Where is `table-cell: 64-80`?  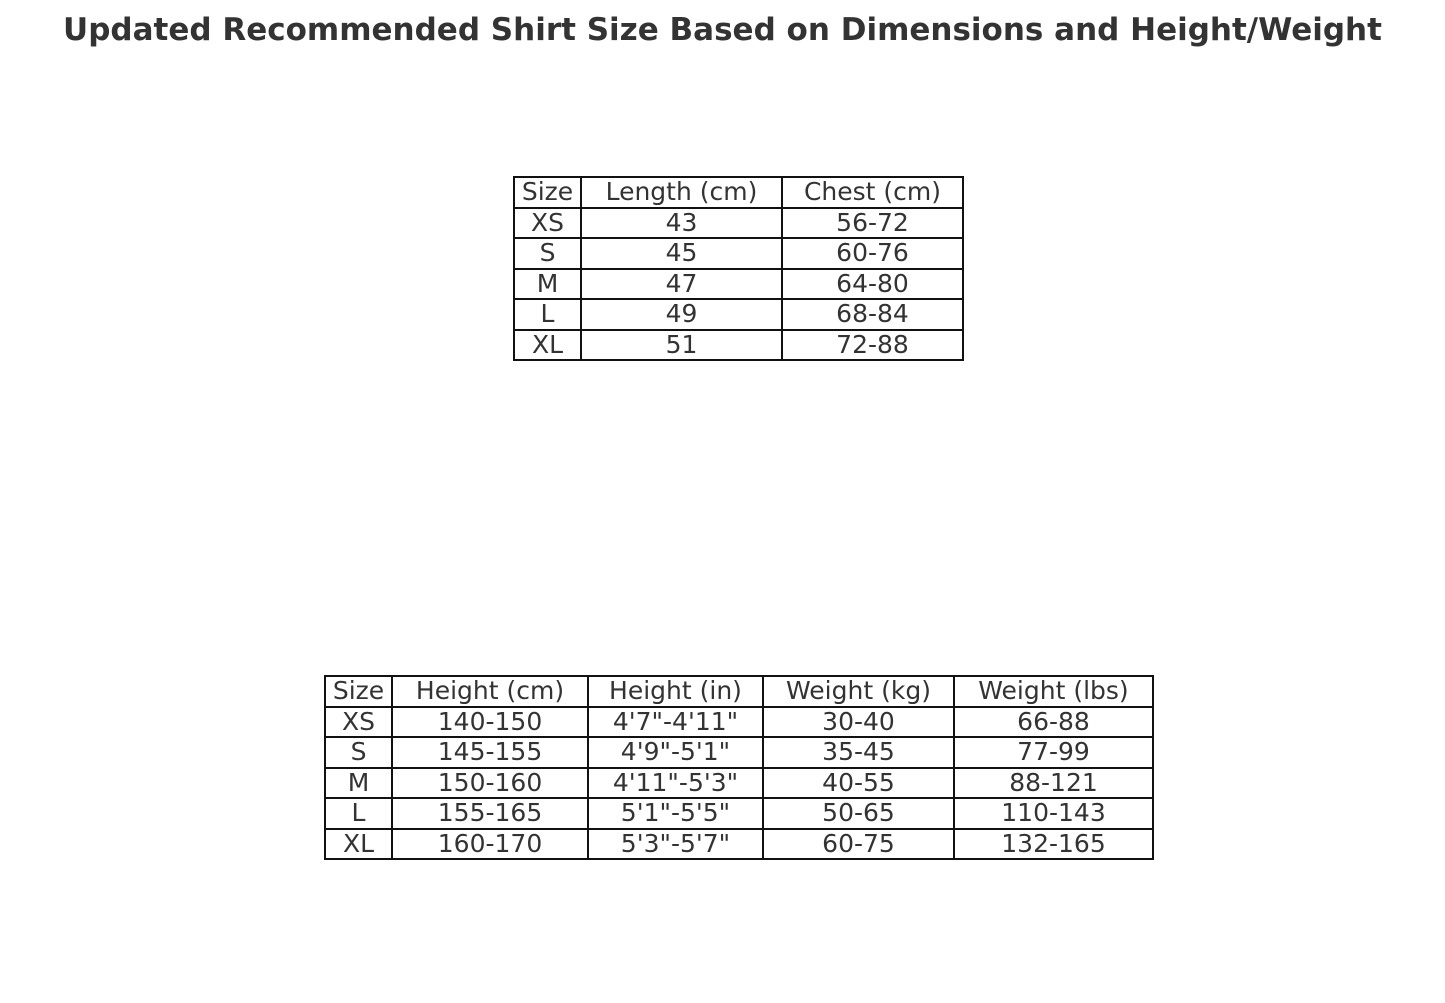 table-cell: 64-80 is located at coordinates (872, 283).